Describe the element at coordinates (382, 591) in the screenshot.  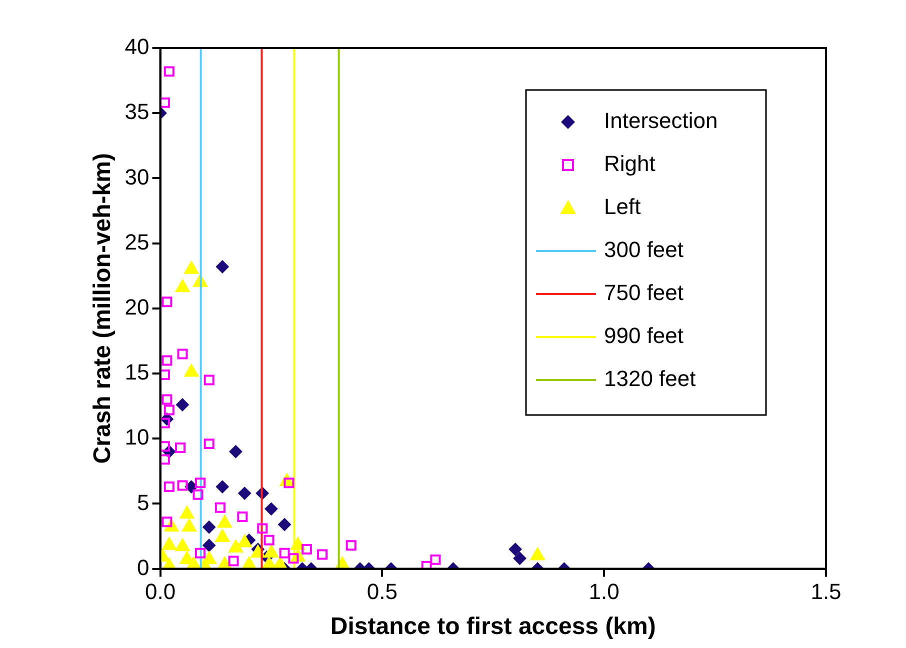
I see `x-tick-label: 0.5` at that location.